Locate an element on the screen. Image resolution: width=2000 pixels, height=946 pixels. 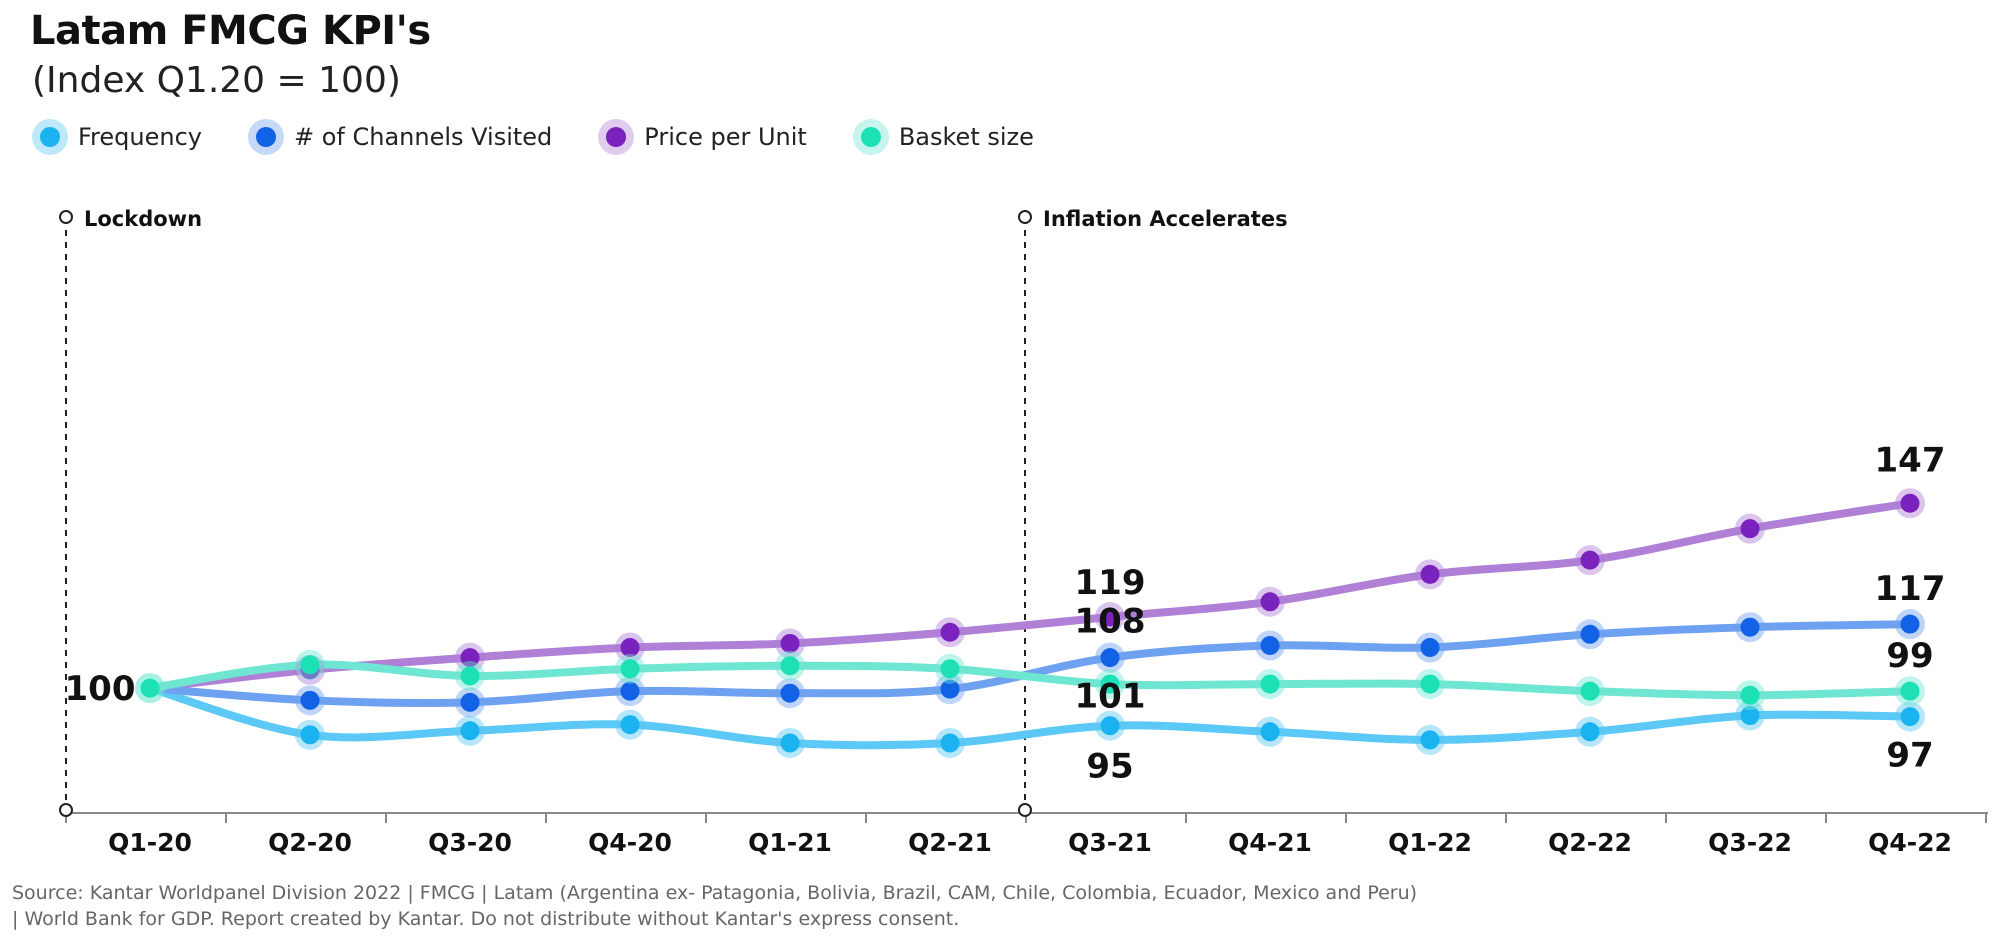
x-tick-label-q2-22: Q2-22 is located at coordinates (1590, 842).